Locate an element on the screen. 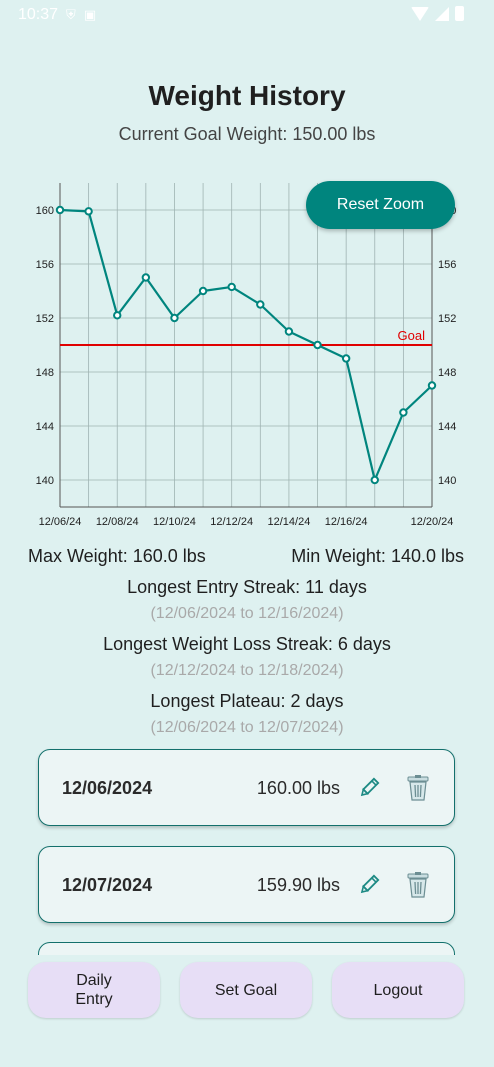  page-title: Weight History is located at coordinates (247, 96).